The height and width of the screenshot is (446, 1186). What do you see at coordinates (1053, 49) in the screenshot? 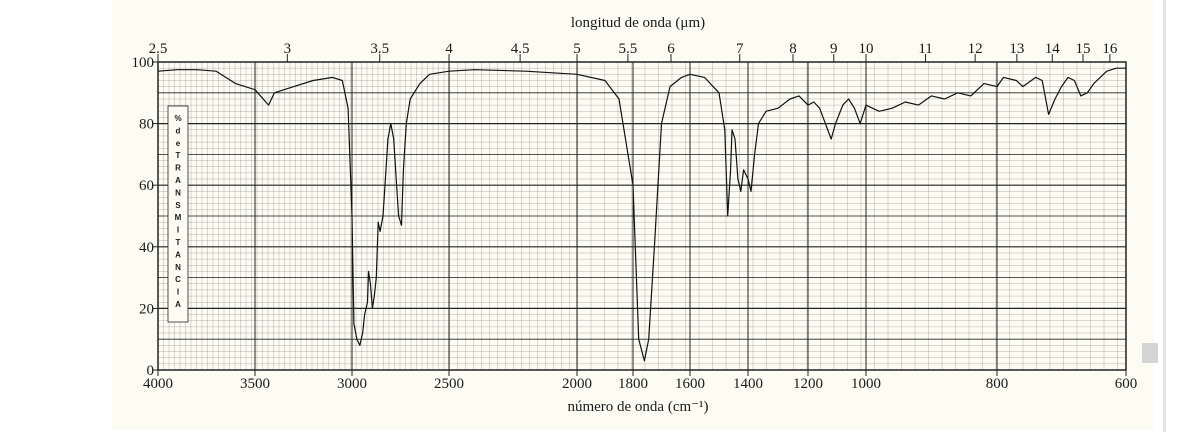
I see `top-tick-label: 14` at bounding box center [1053, 49].